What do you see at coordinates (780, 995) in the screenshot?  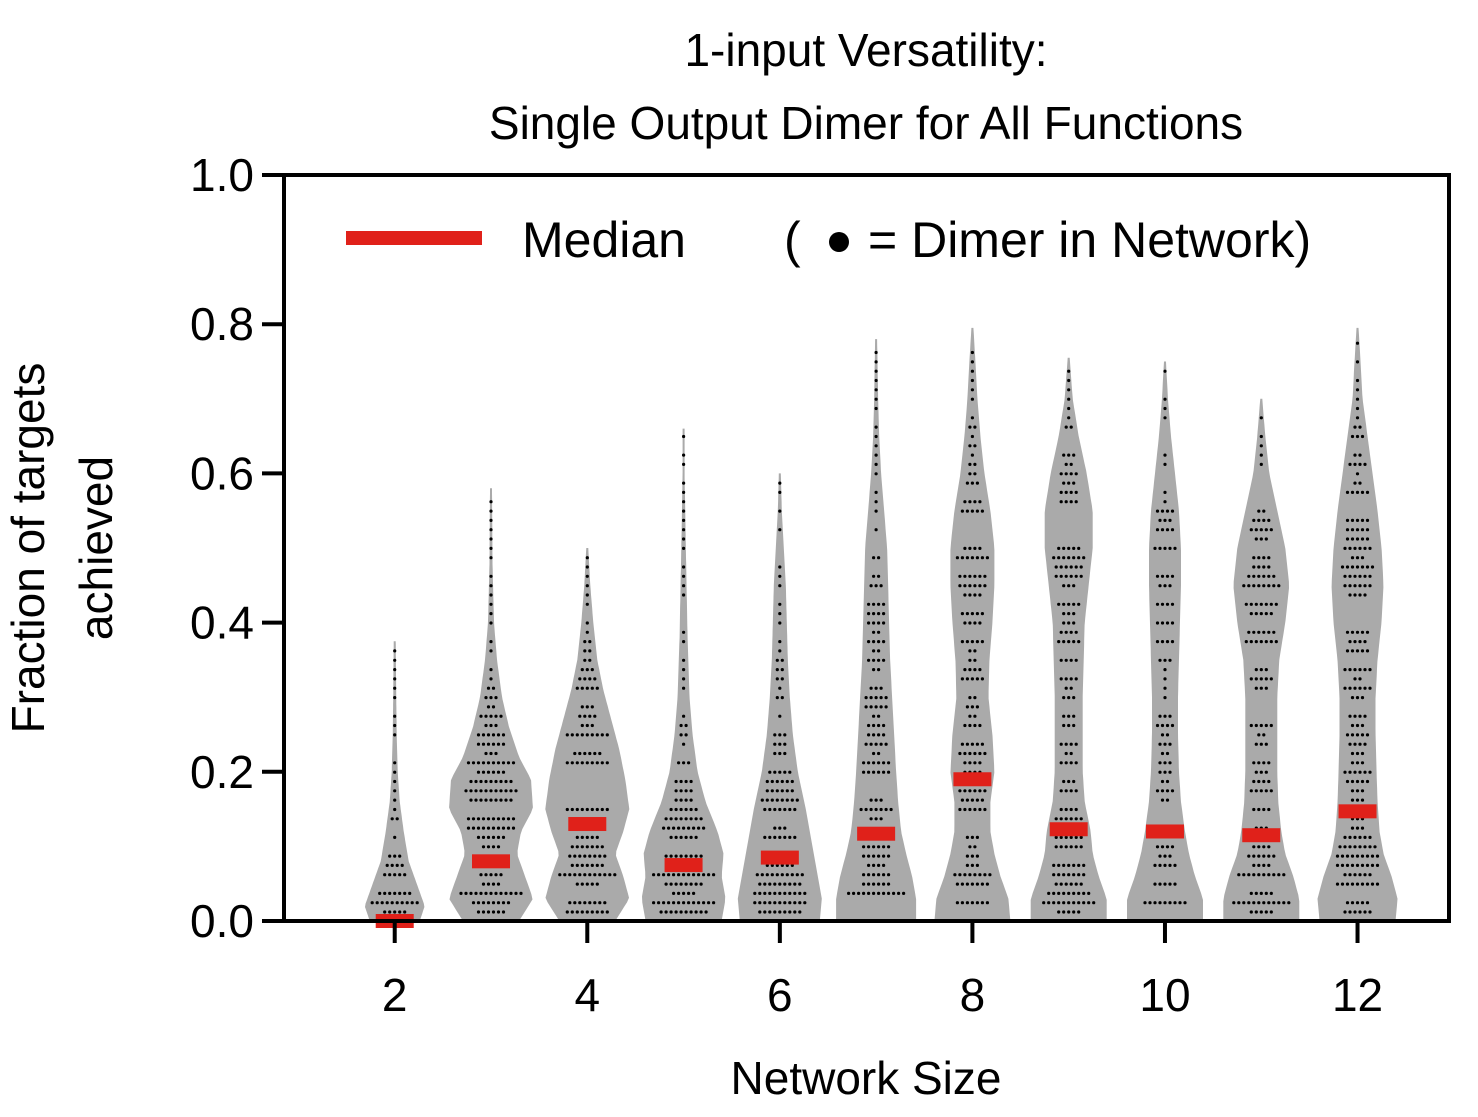 I see `x-tick-label: 6` at bounding box center [780, 995].